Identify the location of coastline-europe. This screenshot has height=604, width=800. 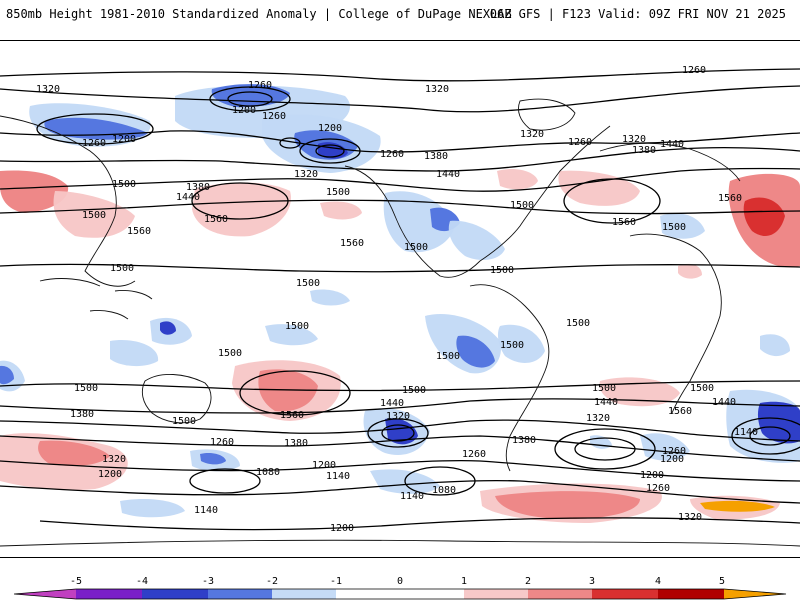
(670, 162).